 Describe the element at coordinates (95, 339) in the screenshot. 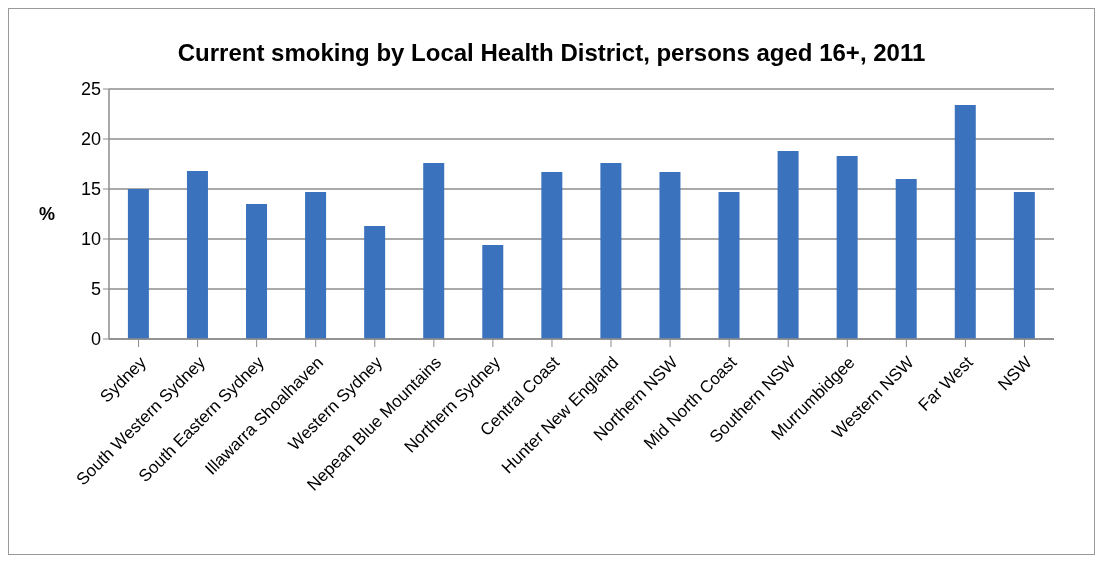

I see `y-tick-label: 0` at that location.